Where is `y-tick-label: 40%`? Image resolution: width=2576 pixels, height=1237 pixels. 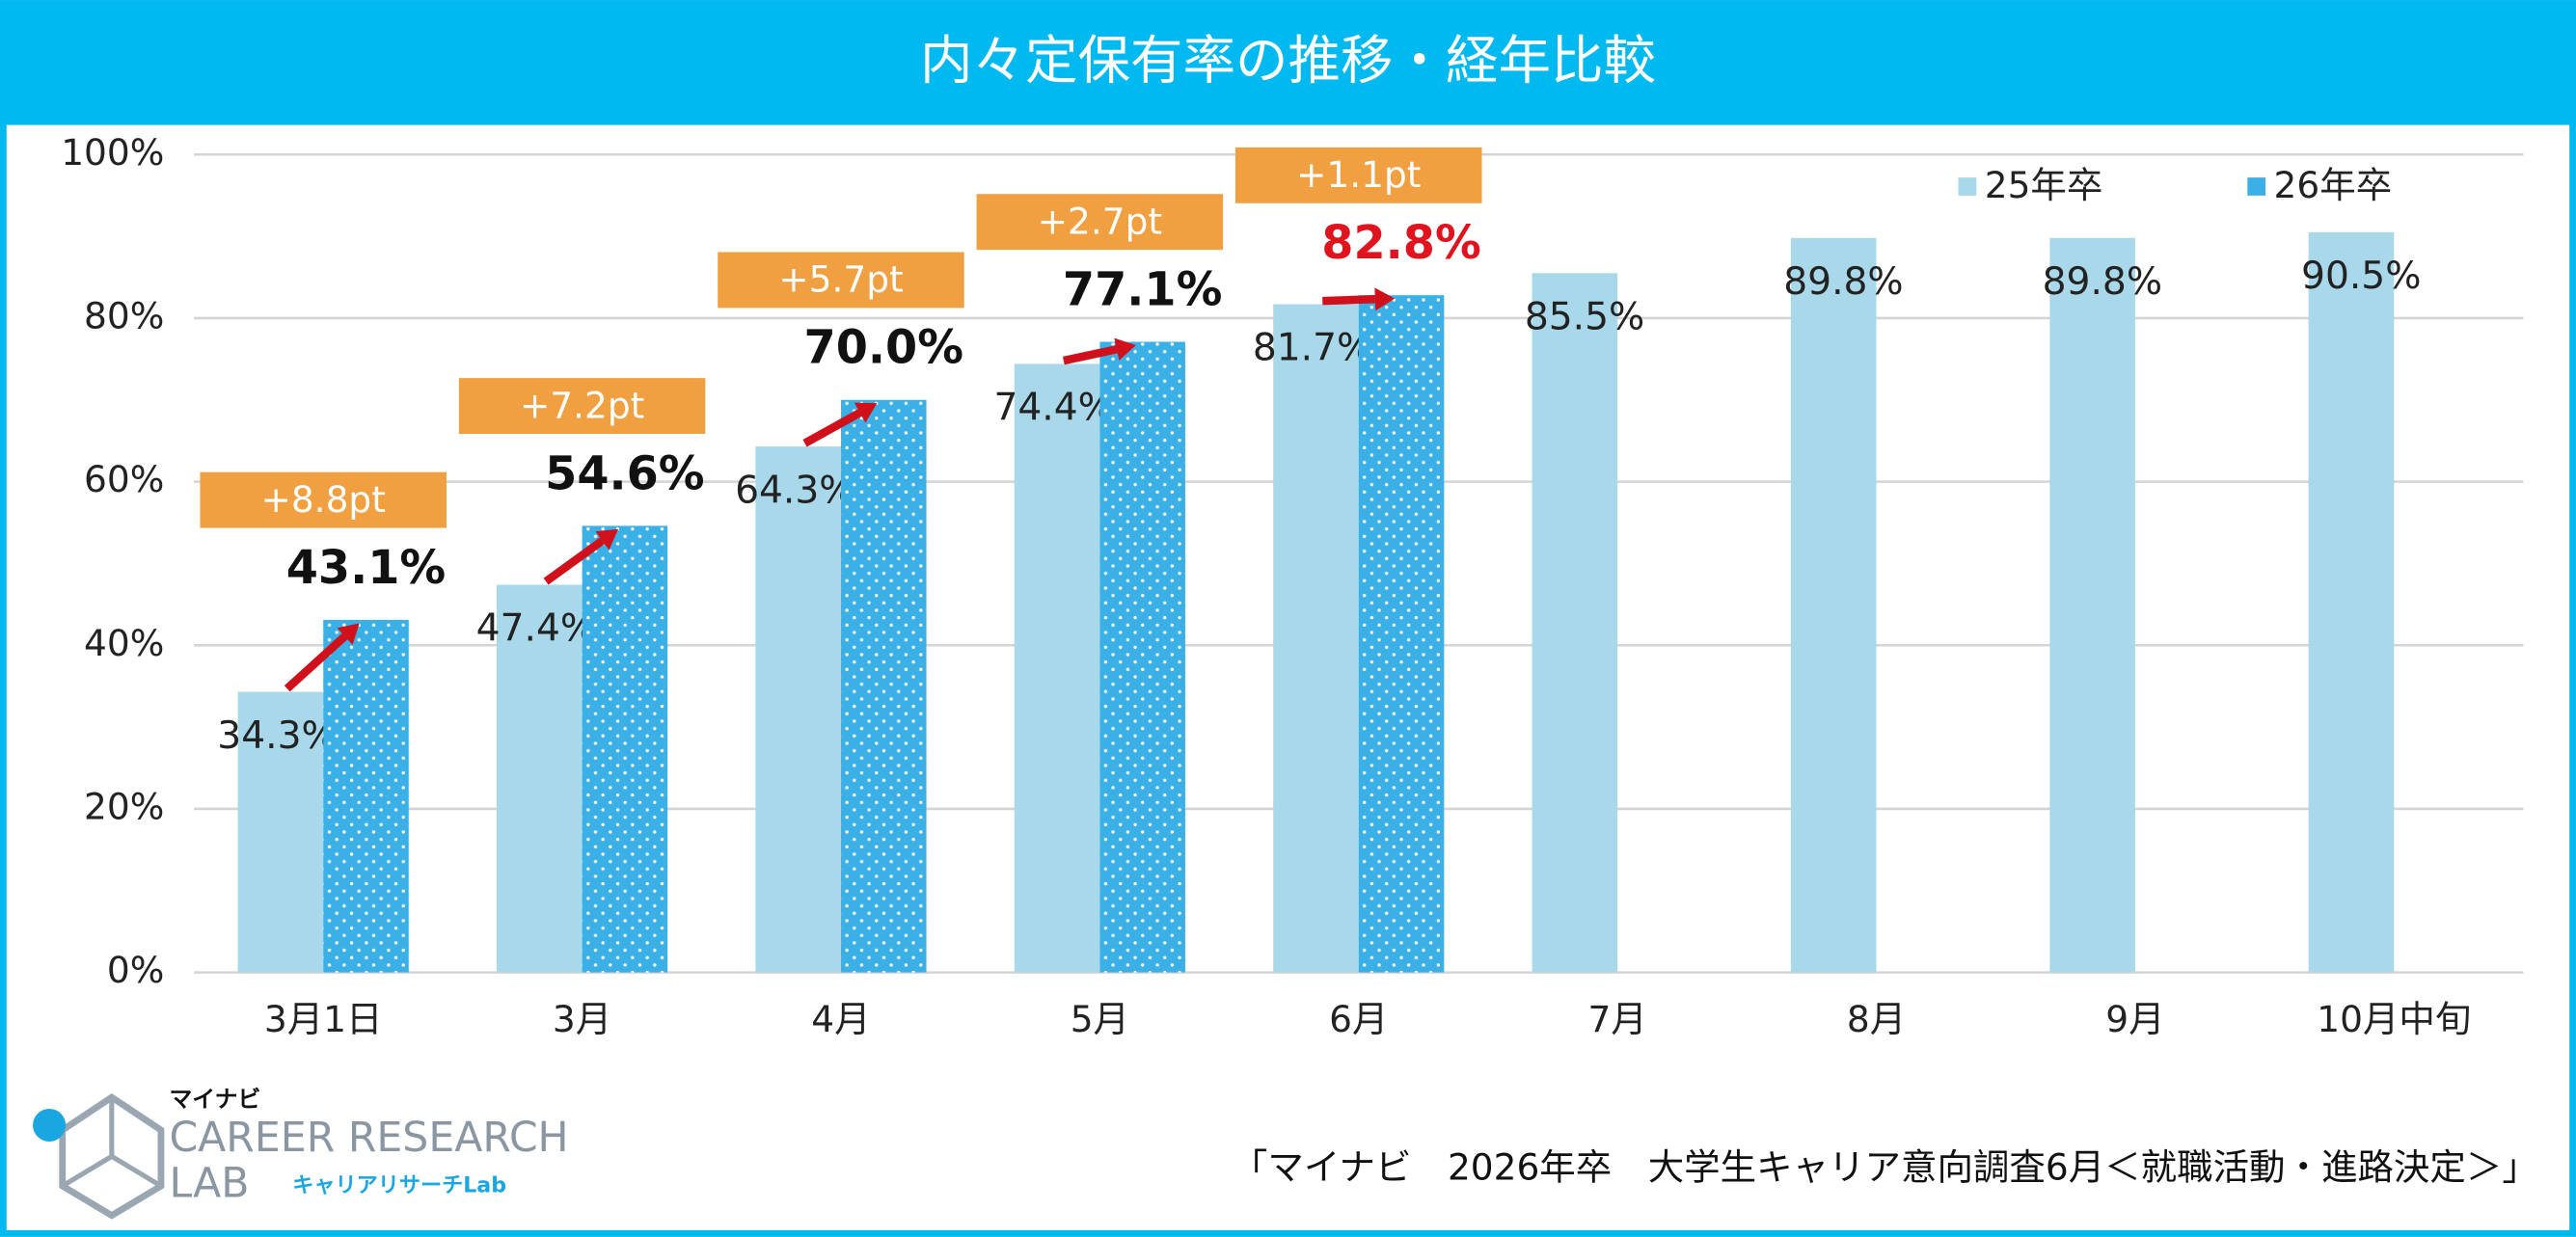 y-tick-label: 40% is located at coordinates (124, 643).